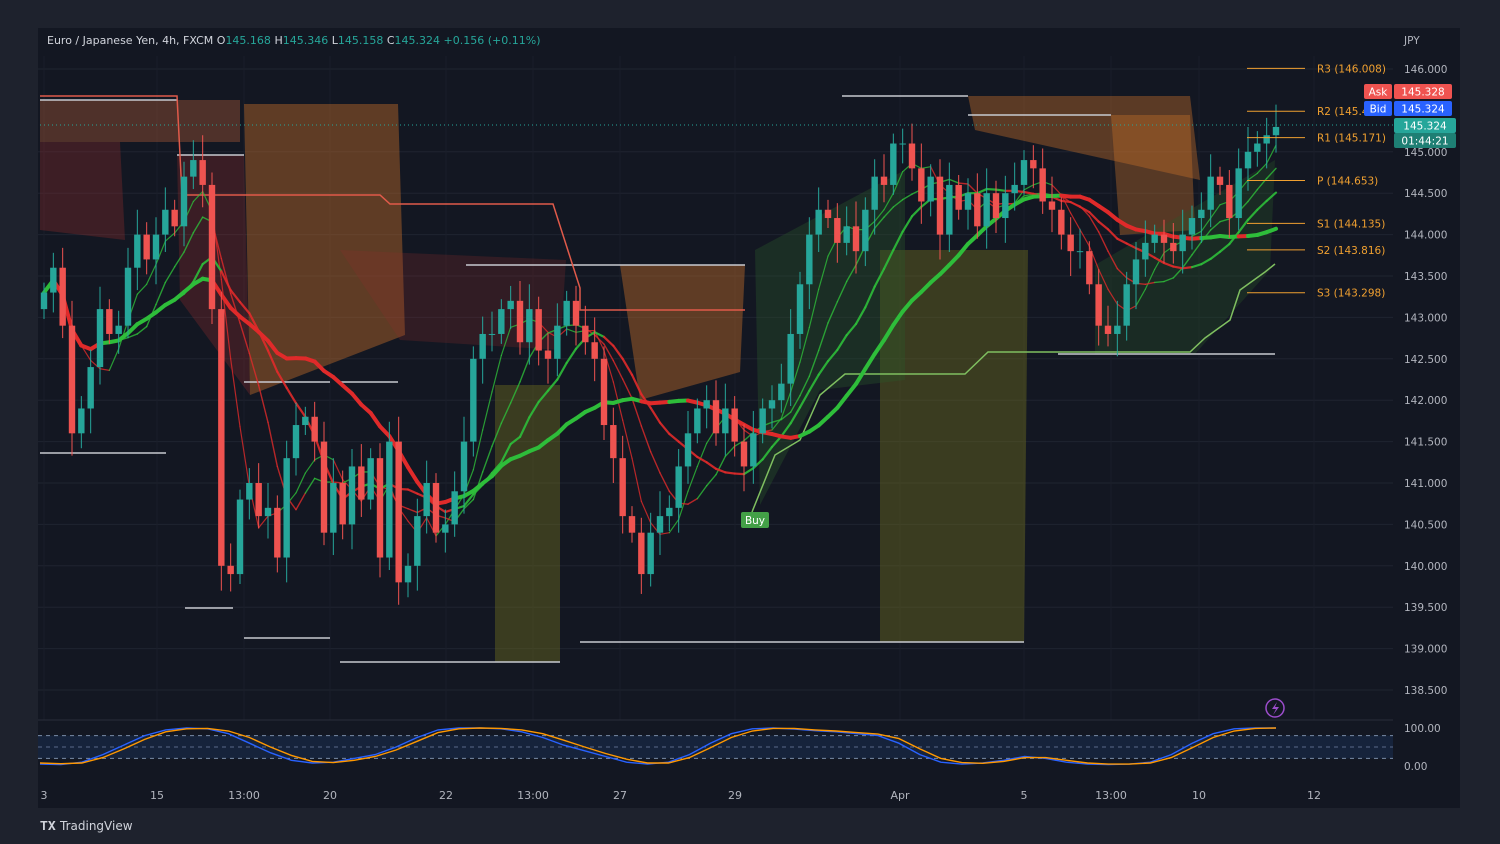  I want to click on buy-signal-tag-text: Buy, so click(755, 521).